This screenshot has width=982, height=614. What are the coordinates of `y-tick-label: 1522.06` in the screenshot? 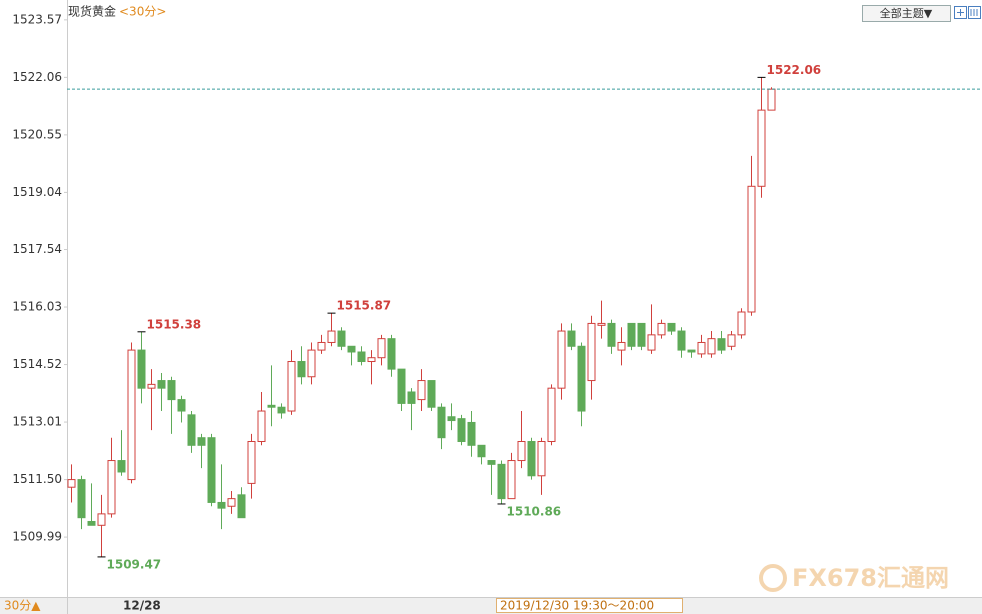 It's located at (37, 77).